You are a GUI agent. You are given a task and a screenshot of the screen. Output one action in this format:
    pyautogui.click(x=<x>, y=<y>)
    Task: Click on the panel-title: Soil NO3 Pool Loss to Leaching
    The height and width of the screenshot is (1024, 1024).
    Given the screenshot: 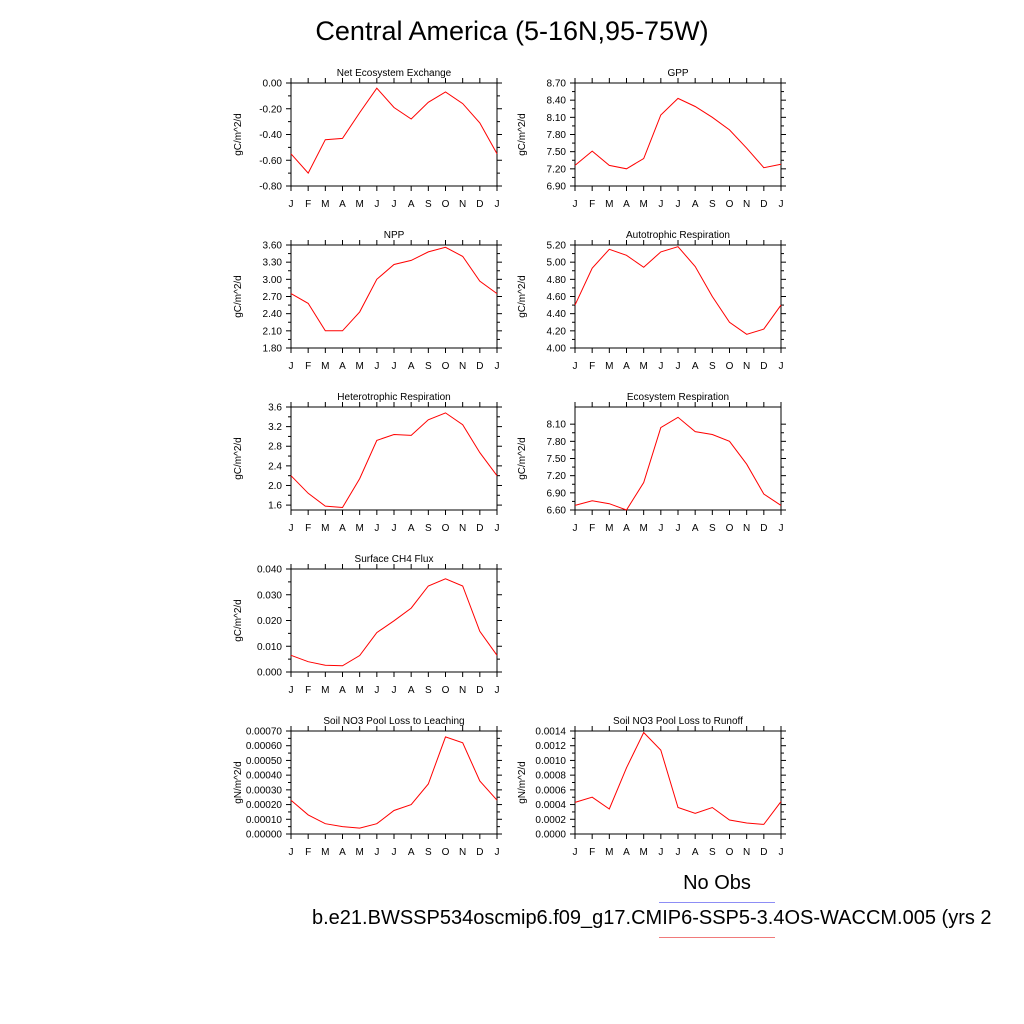 What is the action you would take?
    pyautogui.click(x=393, y=721)
    